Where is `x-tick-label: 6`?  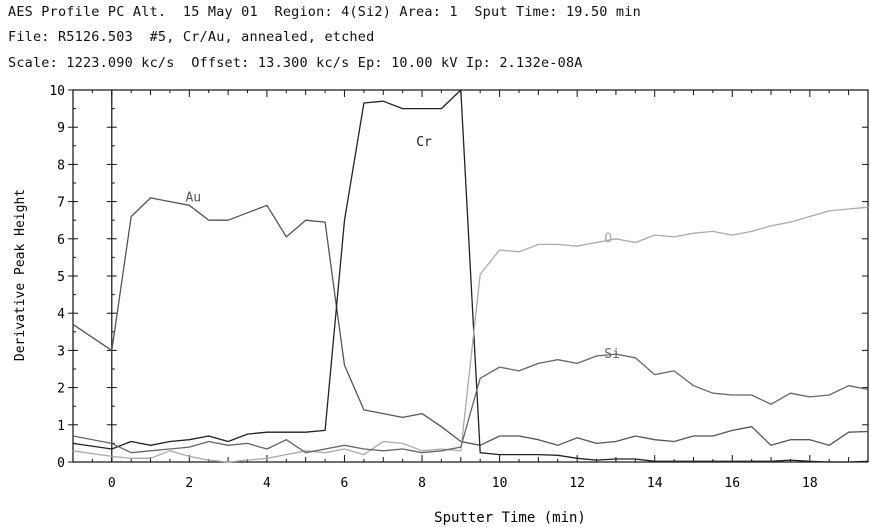 x-tick-label: 6 is located at coordinates (345, 483).